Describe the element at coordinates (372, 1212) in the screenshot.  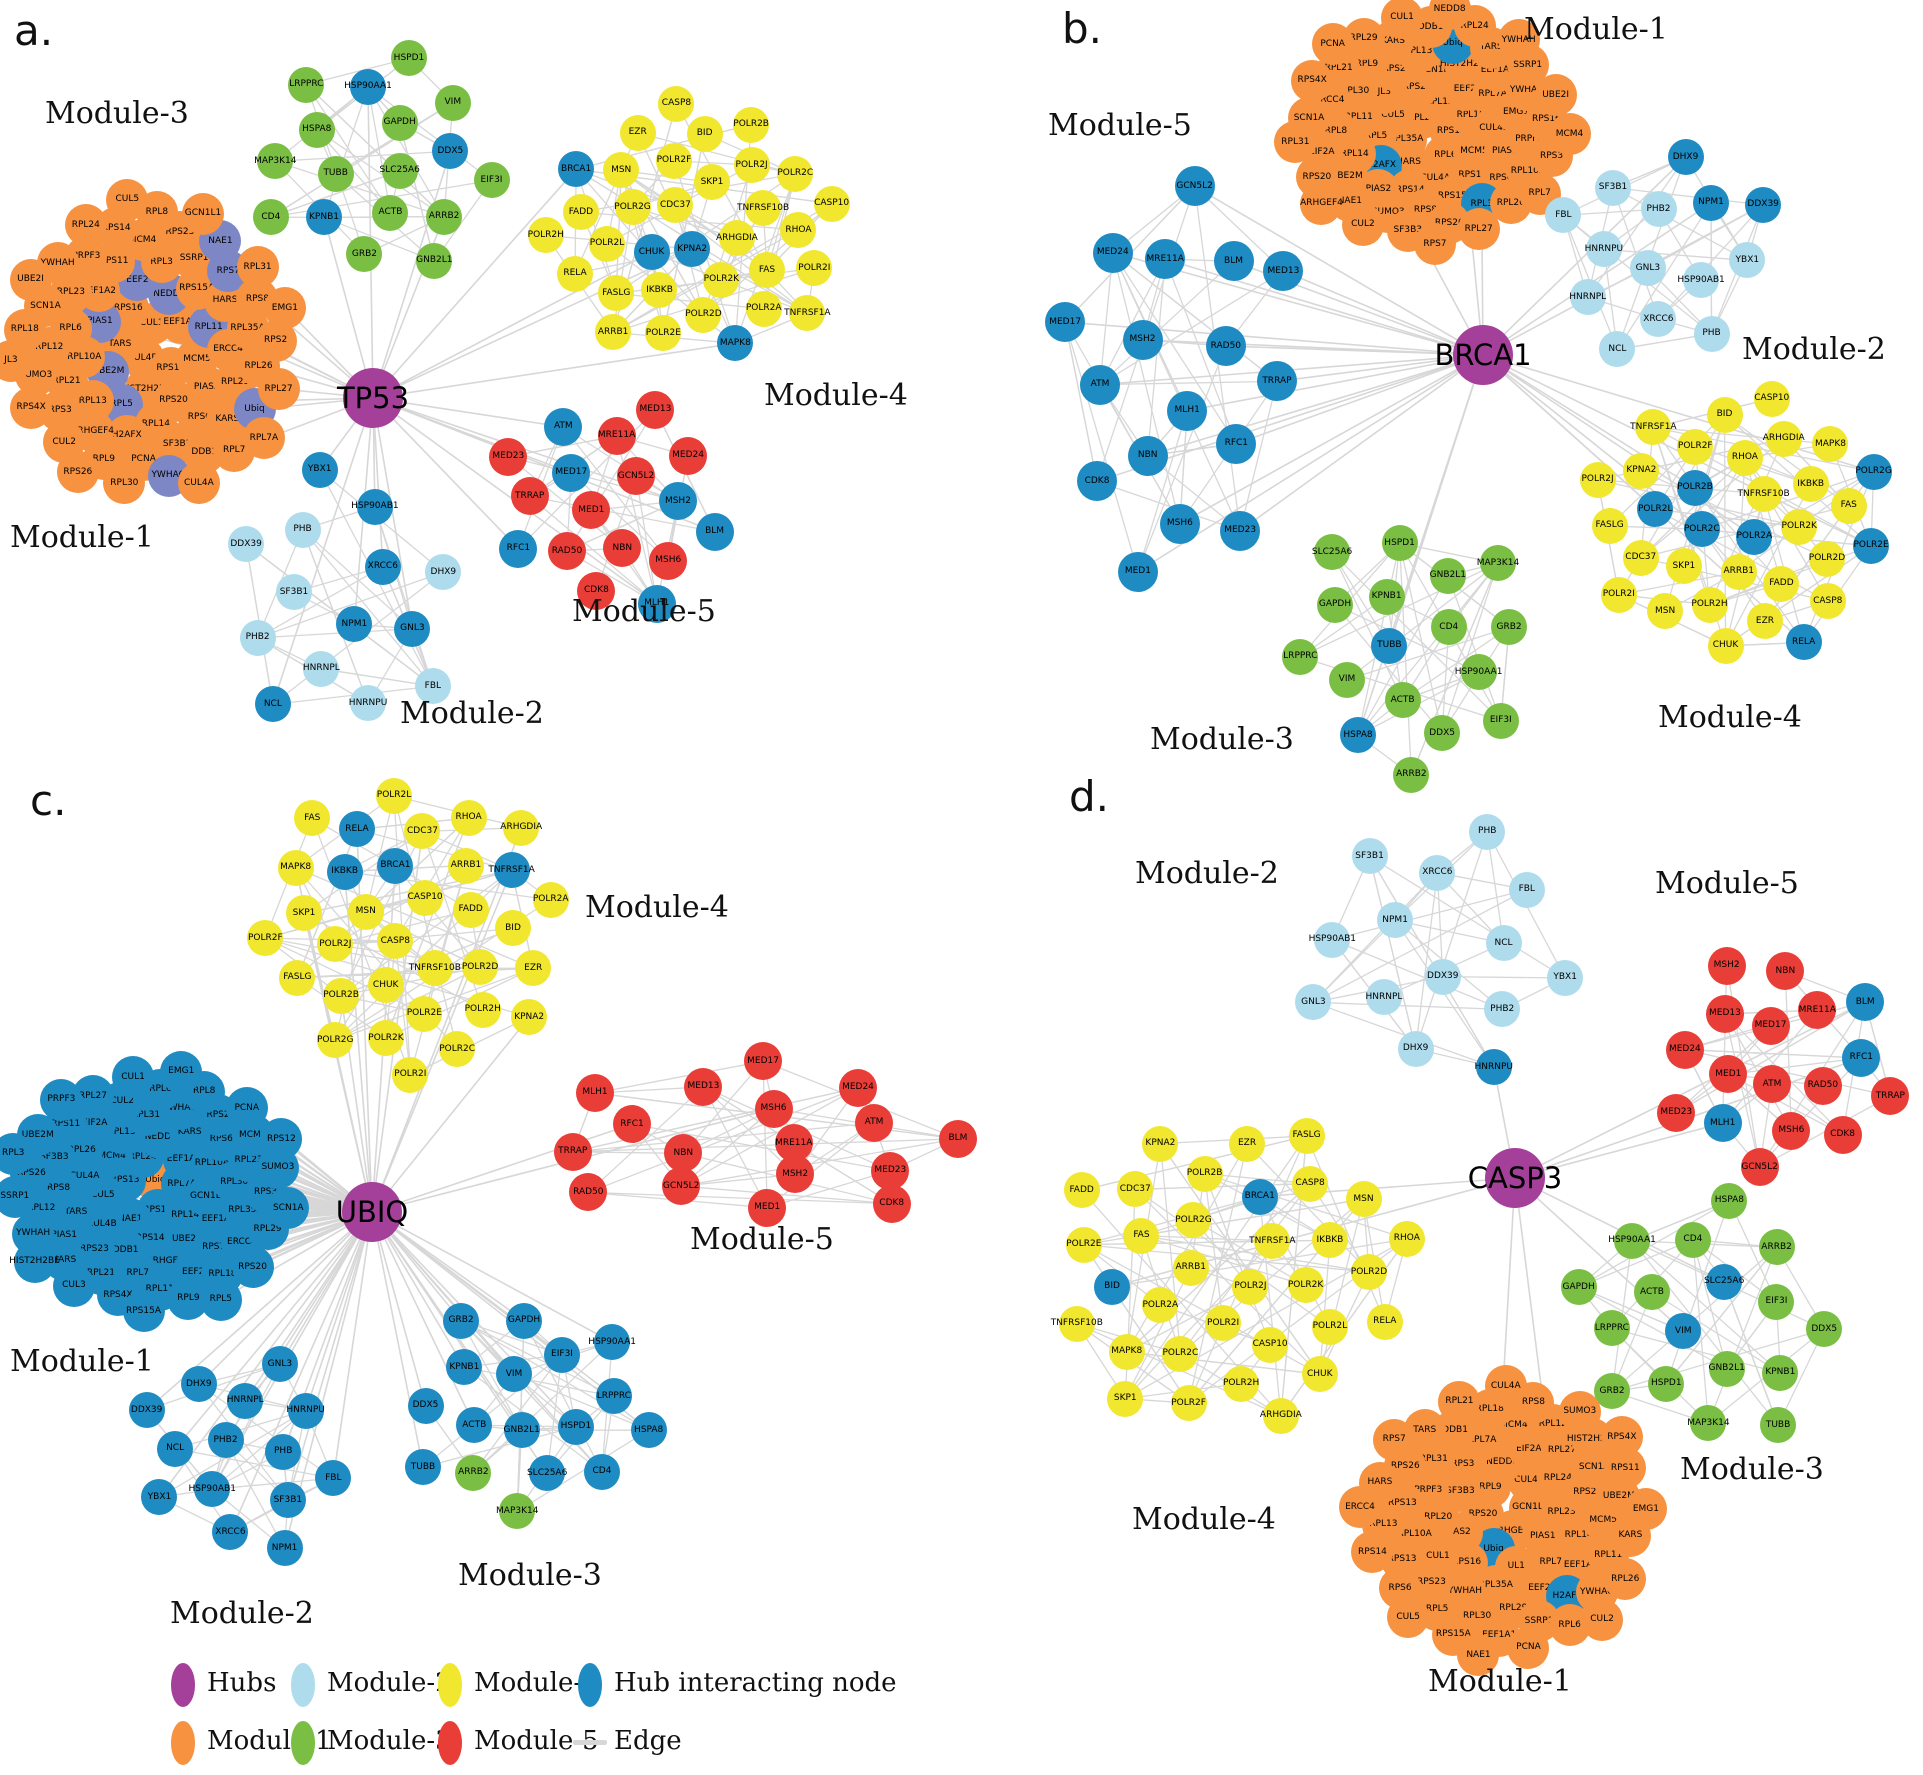
I see `hub-ubiq: UBIQ` at that location.